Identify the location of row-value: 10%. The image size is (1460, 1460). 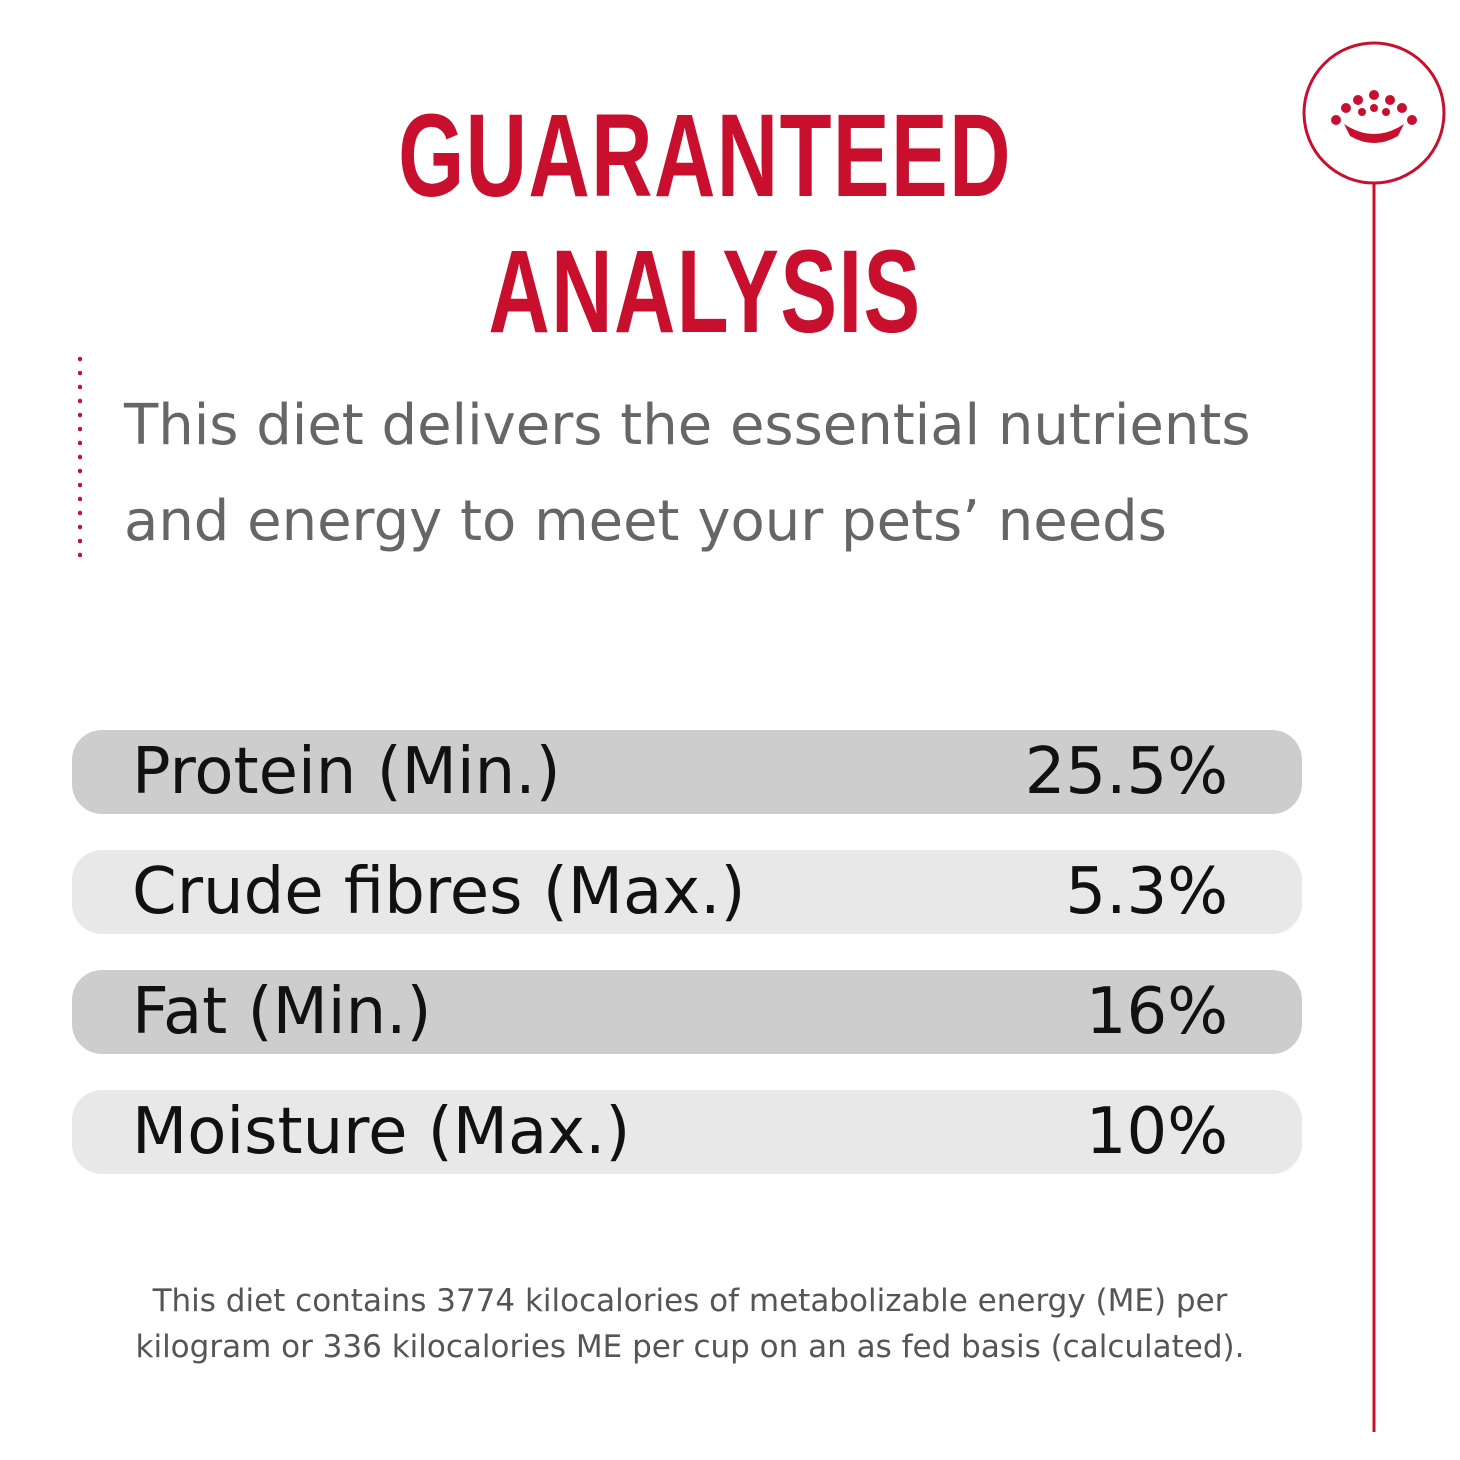
(1156, 1132).